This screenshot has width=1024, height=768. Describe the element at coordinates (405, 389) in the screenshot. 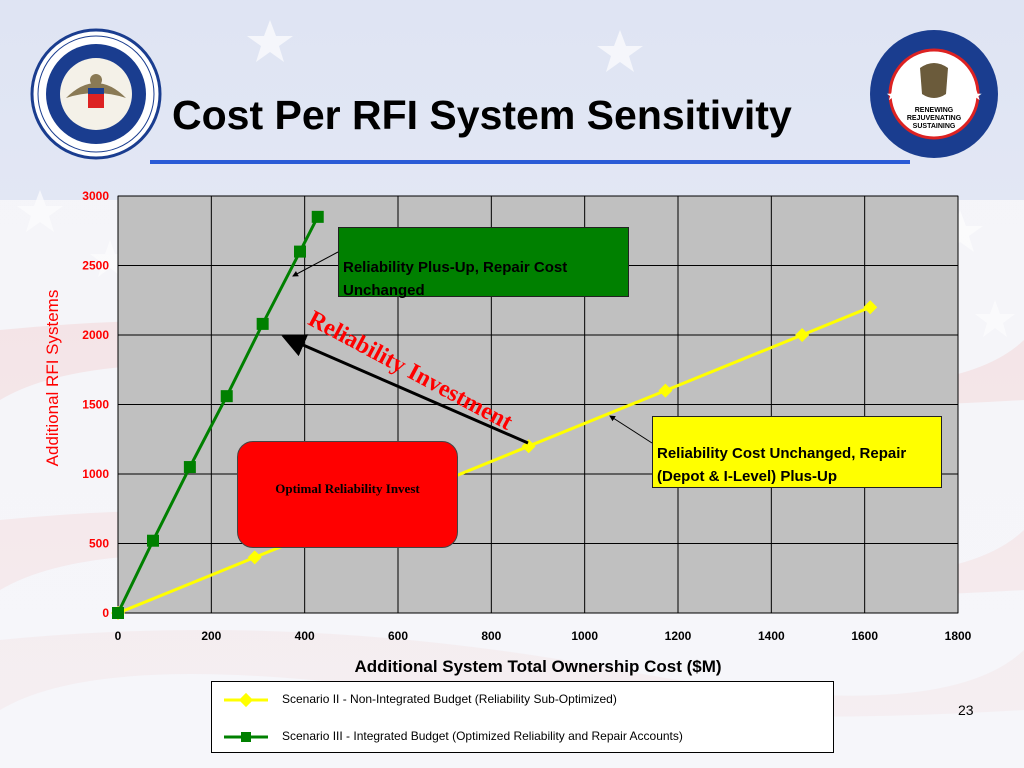

I see `reliability-investment-arrow` at that location.